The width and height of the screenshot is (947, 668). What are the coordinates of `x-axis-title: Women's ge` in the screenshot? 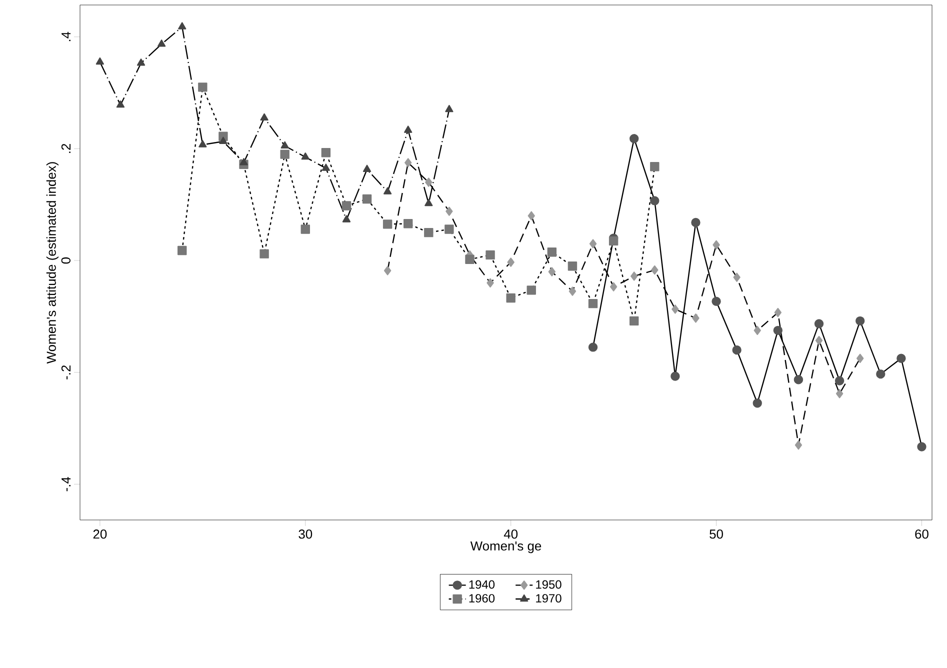 It's located at (506, 548).